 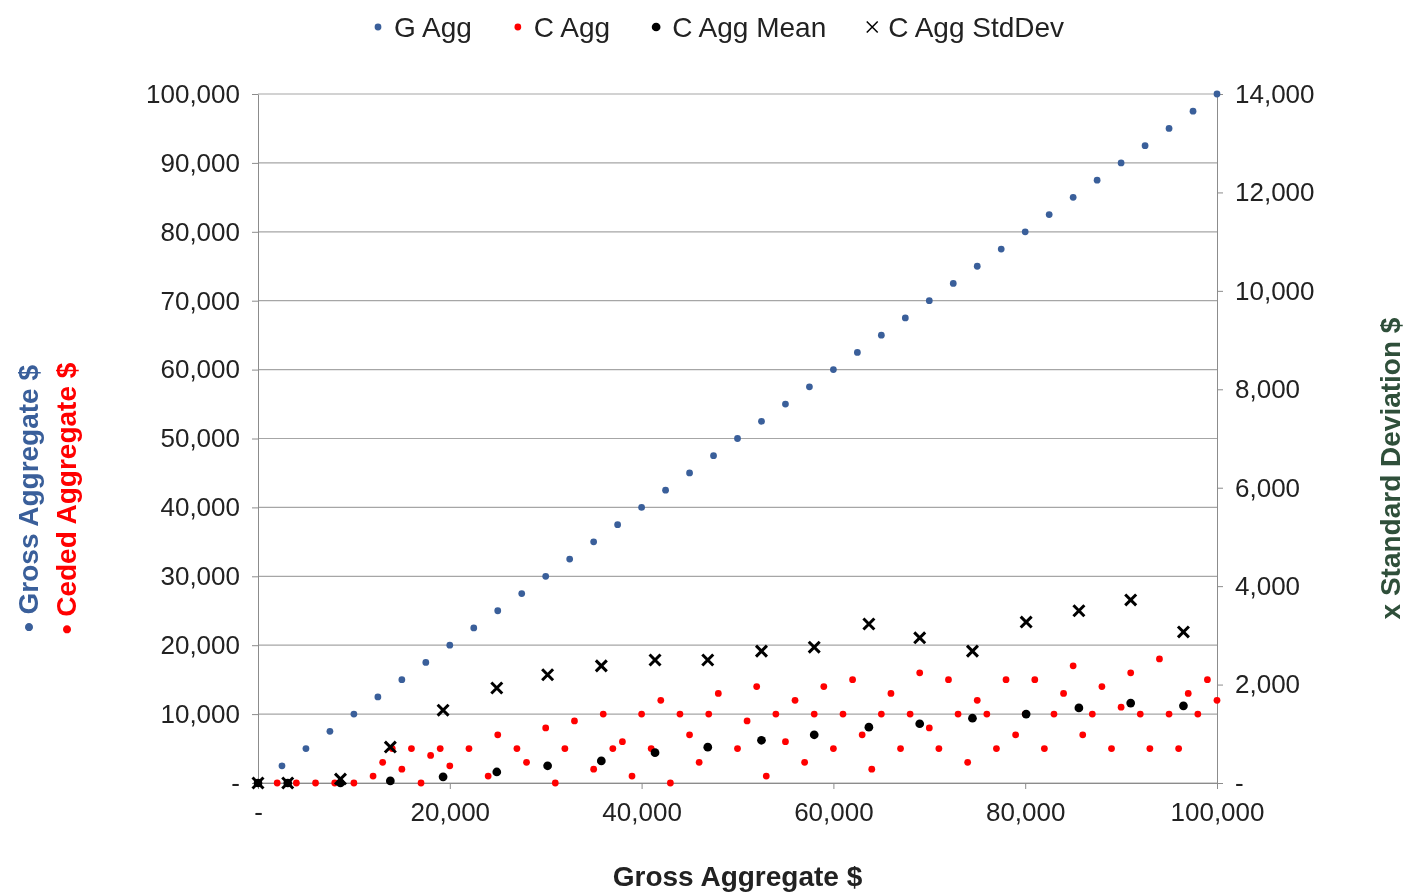 I want to click on x-tick-label: 100,000, so click(x=1217, y=812).